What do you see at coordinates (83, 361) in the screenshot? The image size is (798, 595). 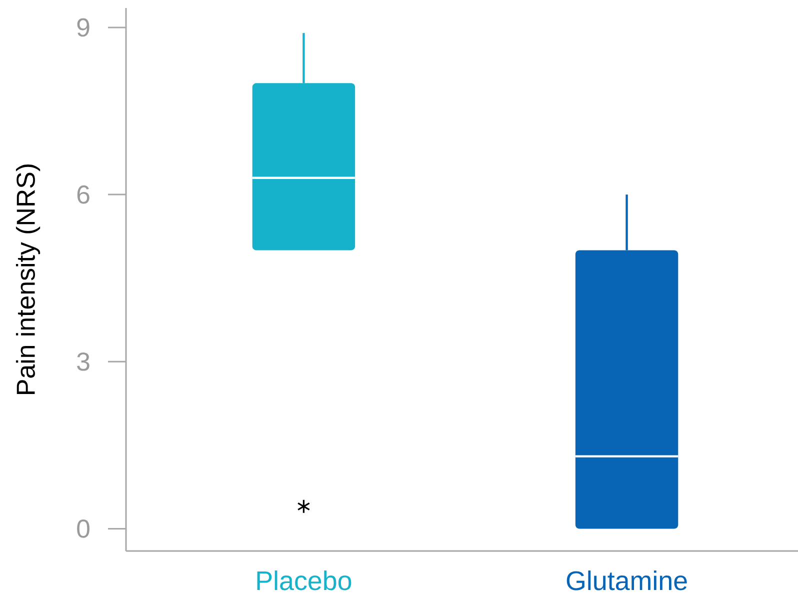 I see `y-tick-label: 3` at bounding box center [83, 361].